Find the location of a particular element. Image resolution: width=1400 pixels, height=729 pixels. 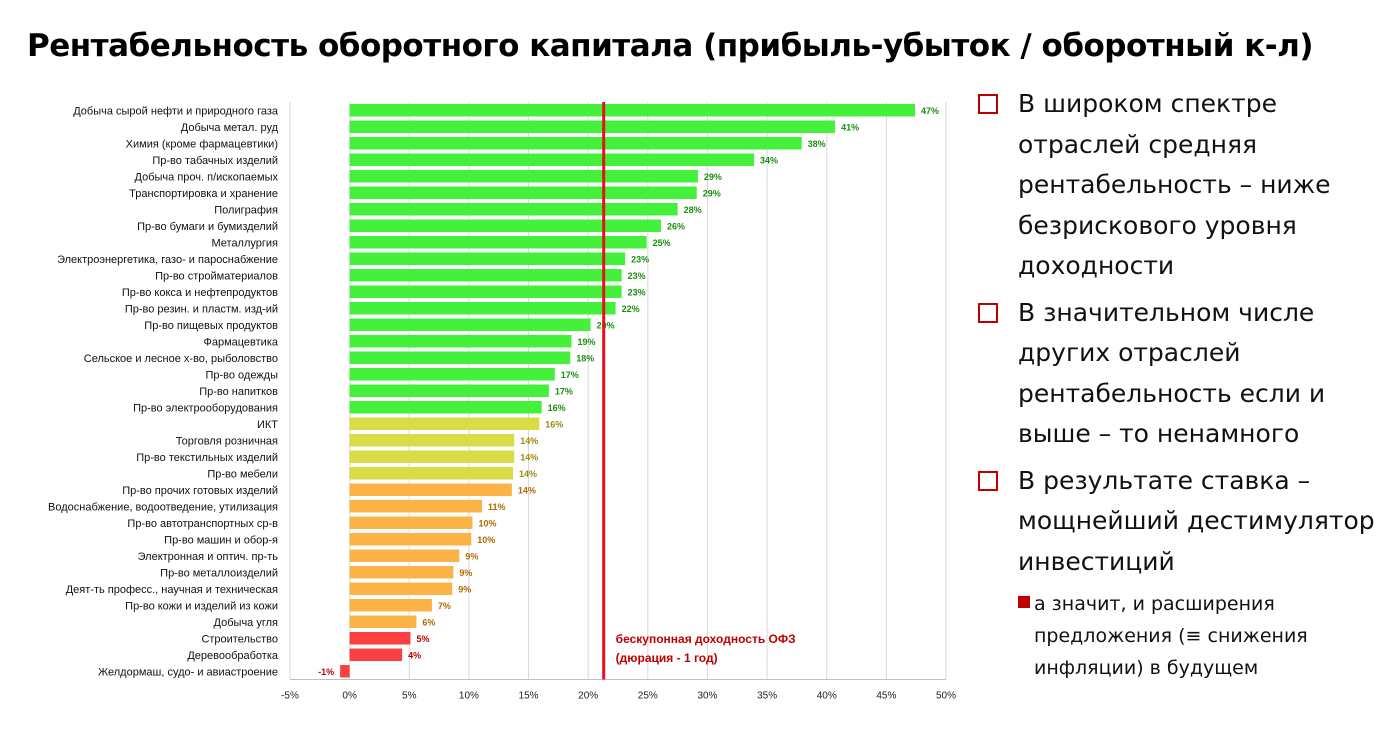

x-tick-label: 30% is located at coordinates (707, 696).